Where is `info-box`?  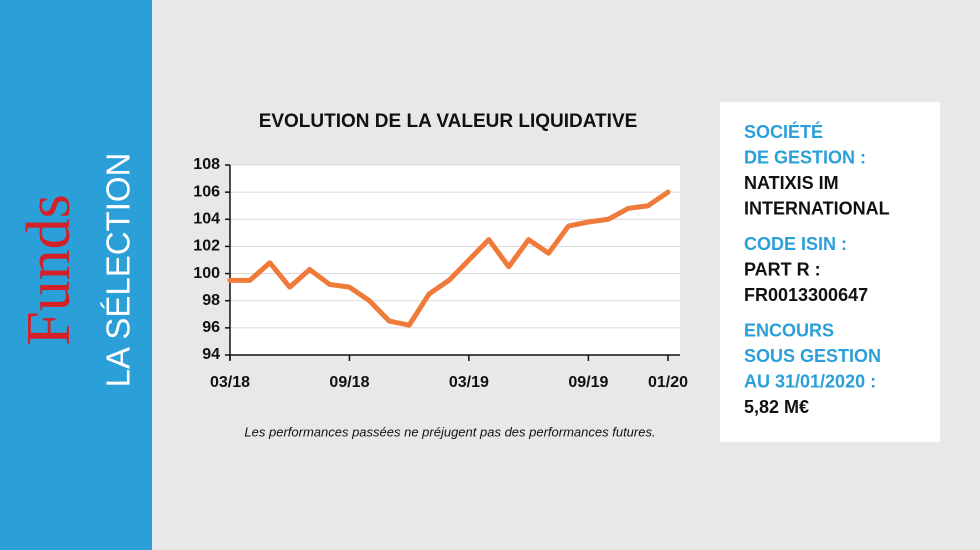
info-box is located at coordinates (830, 272).